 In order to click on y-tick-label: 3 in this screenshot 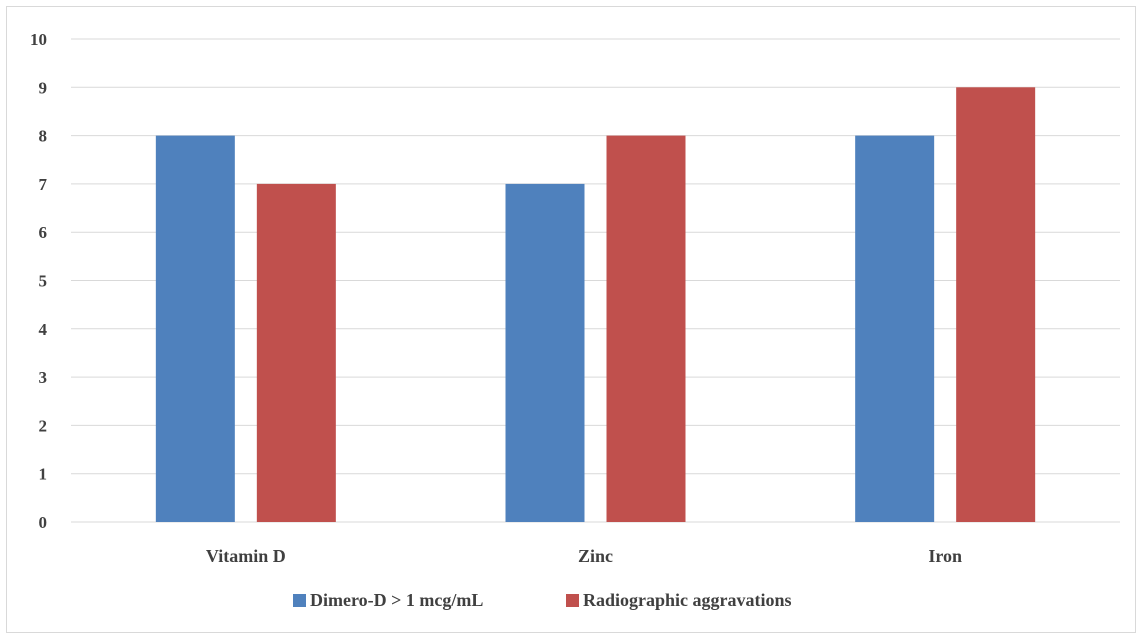, I will do `click(43, 377)`.